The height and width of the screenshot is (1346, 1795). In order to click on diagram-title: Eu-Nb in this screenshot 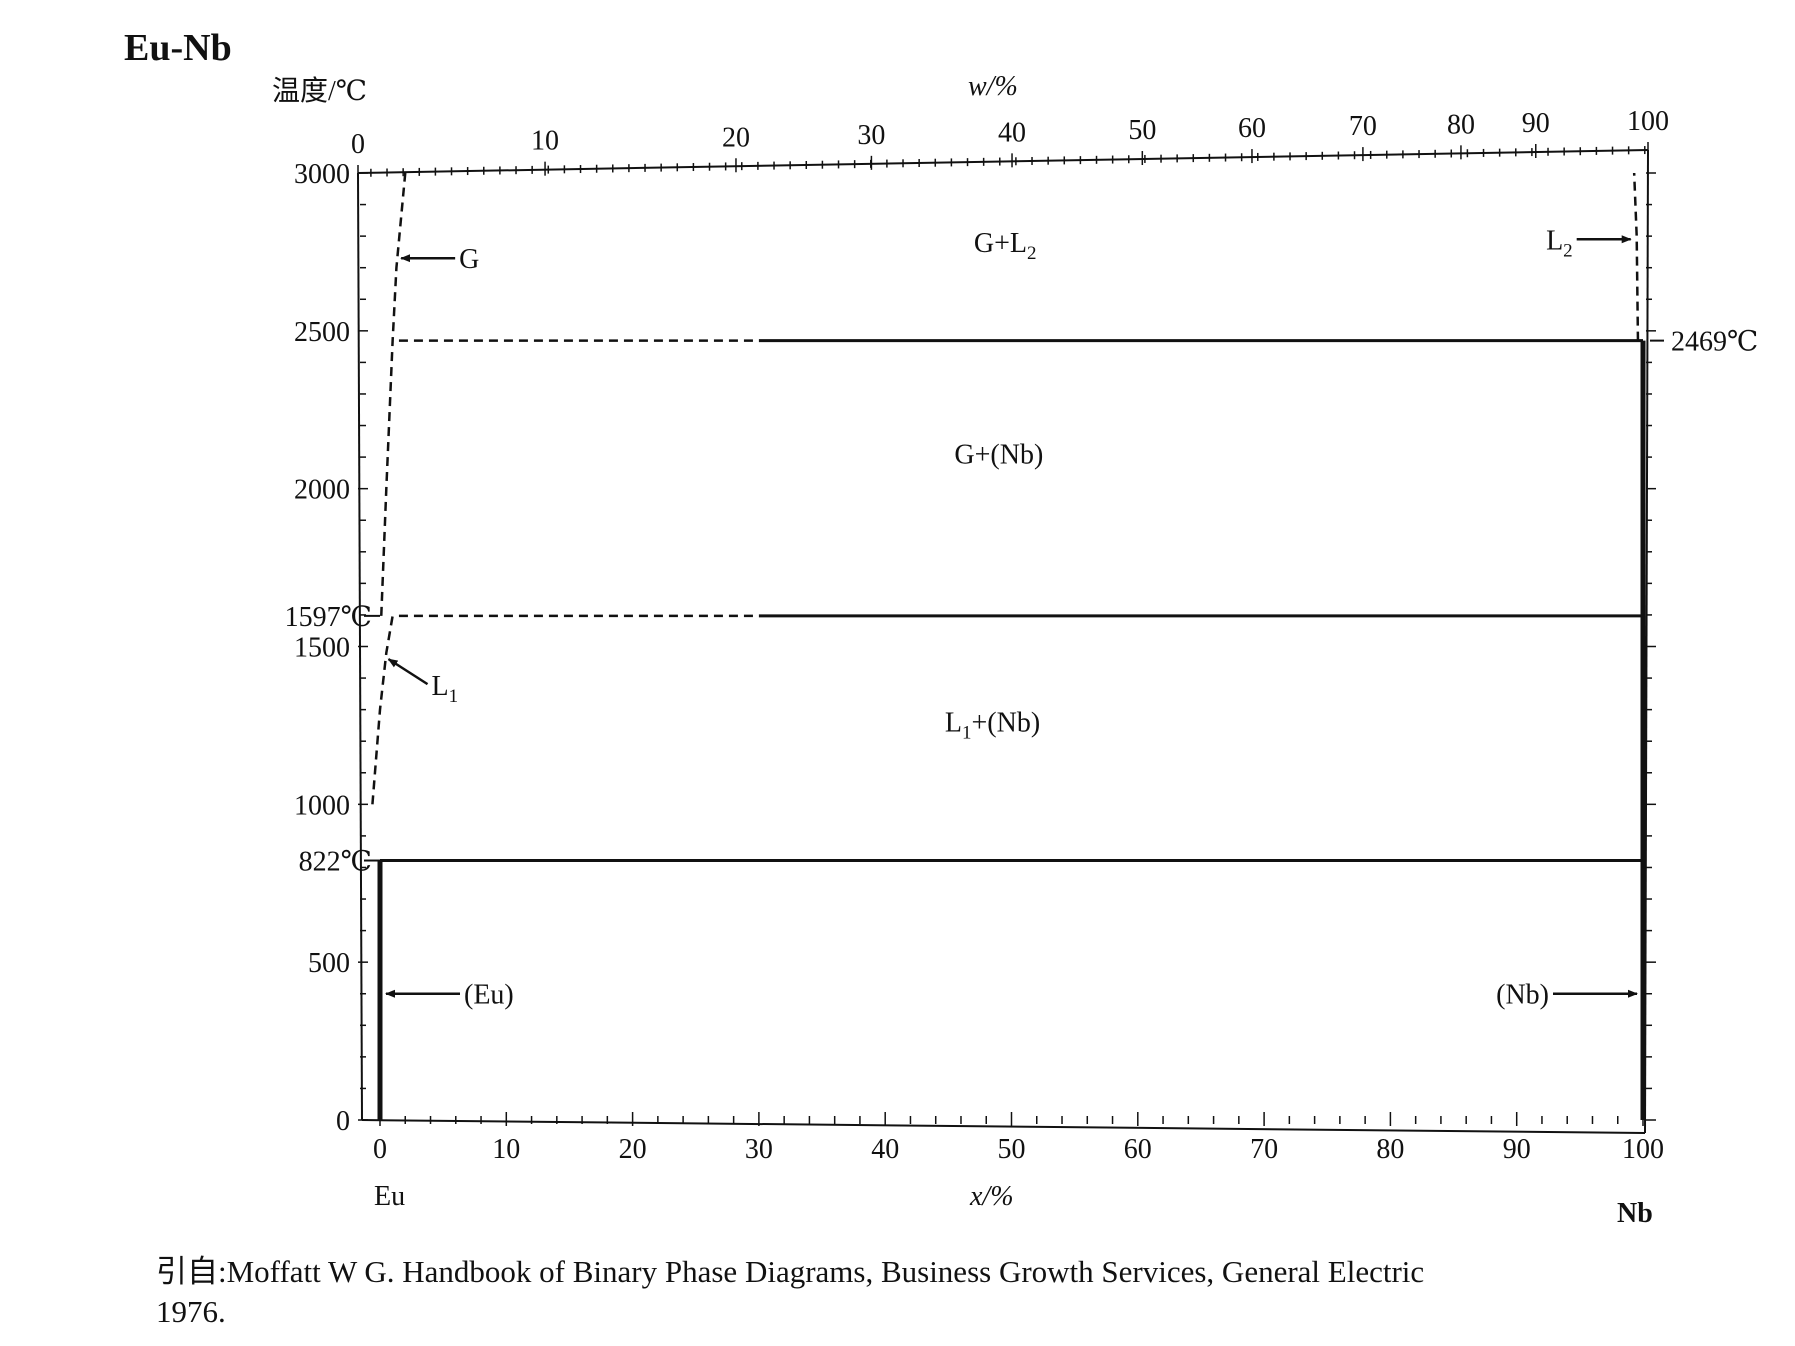, I will do `click(178, 48)`.